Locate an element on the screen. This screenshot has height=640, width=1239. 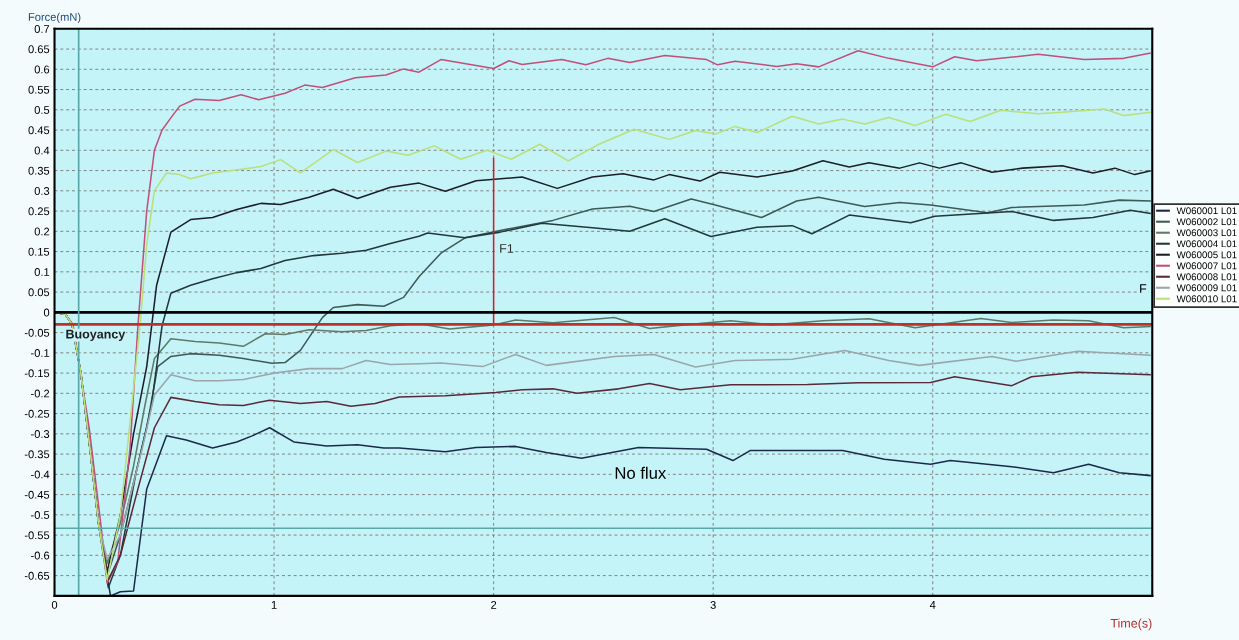
x-axis-title: Time(s) is located at coordinates (1131, 624).